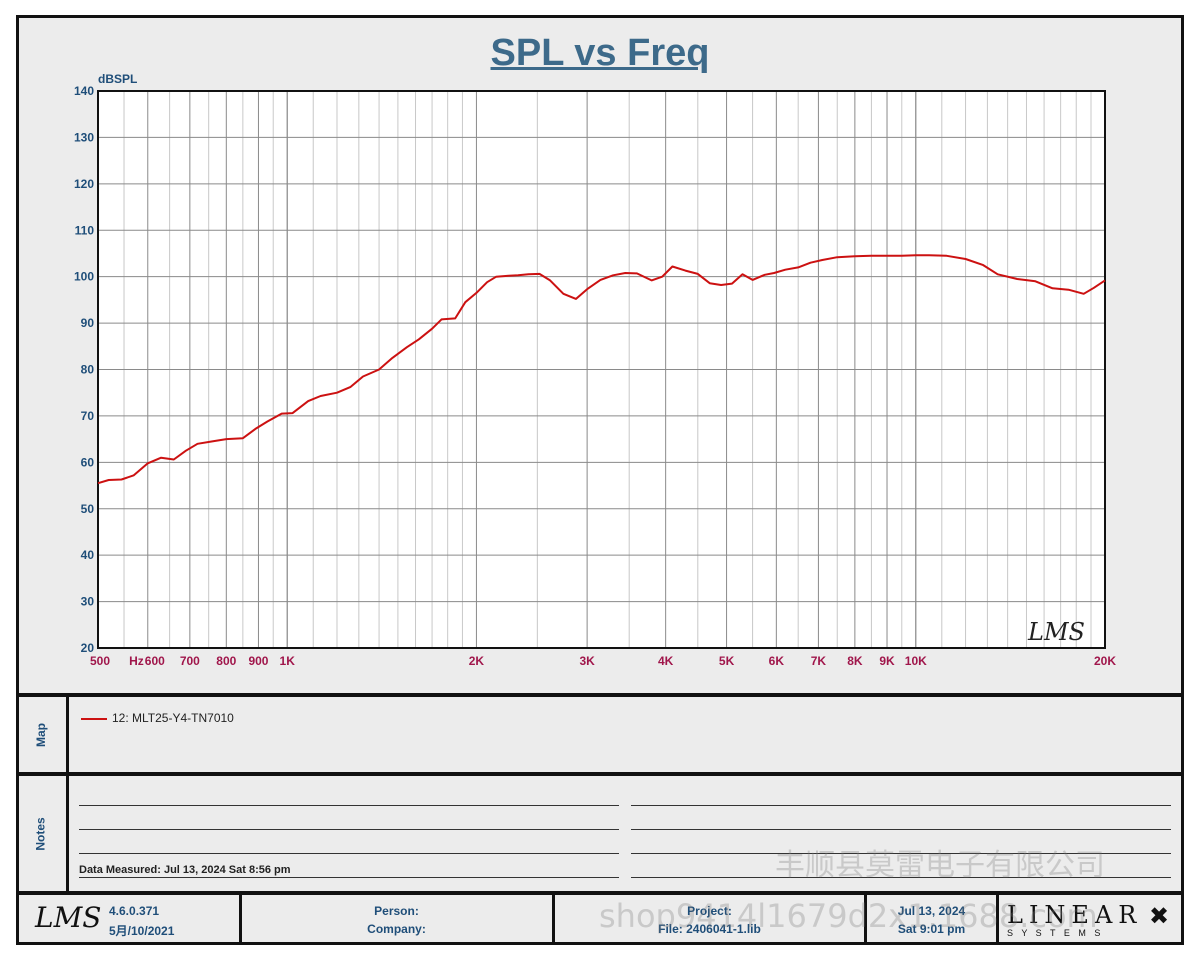 The image size is (1200, 960). I want to click on x-tick-label: 4K, so click(666, 661).